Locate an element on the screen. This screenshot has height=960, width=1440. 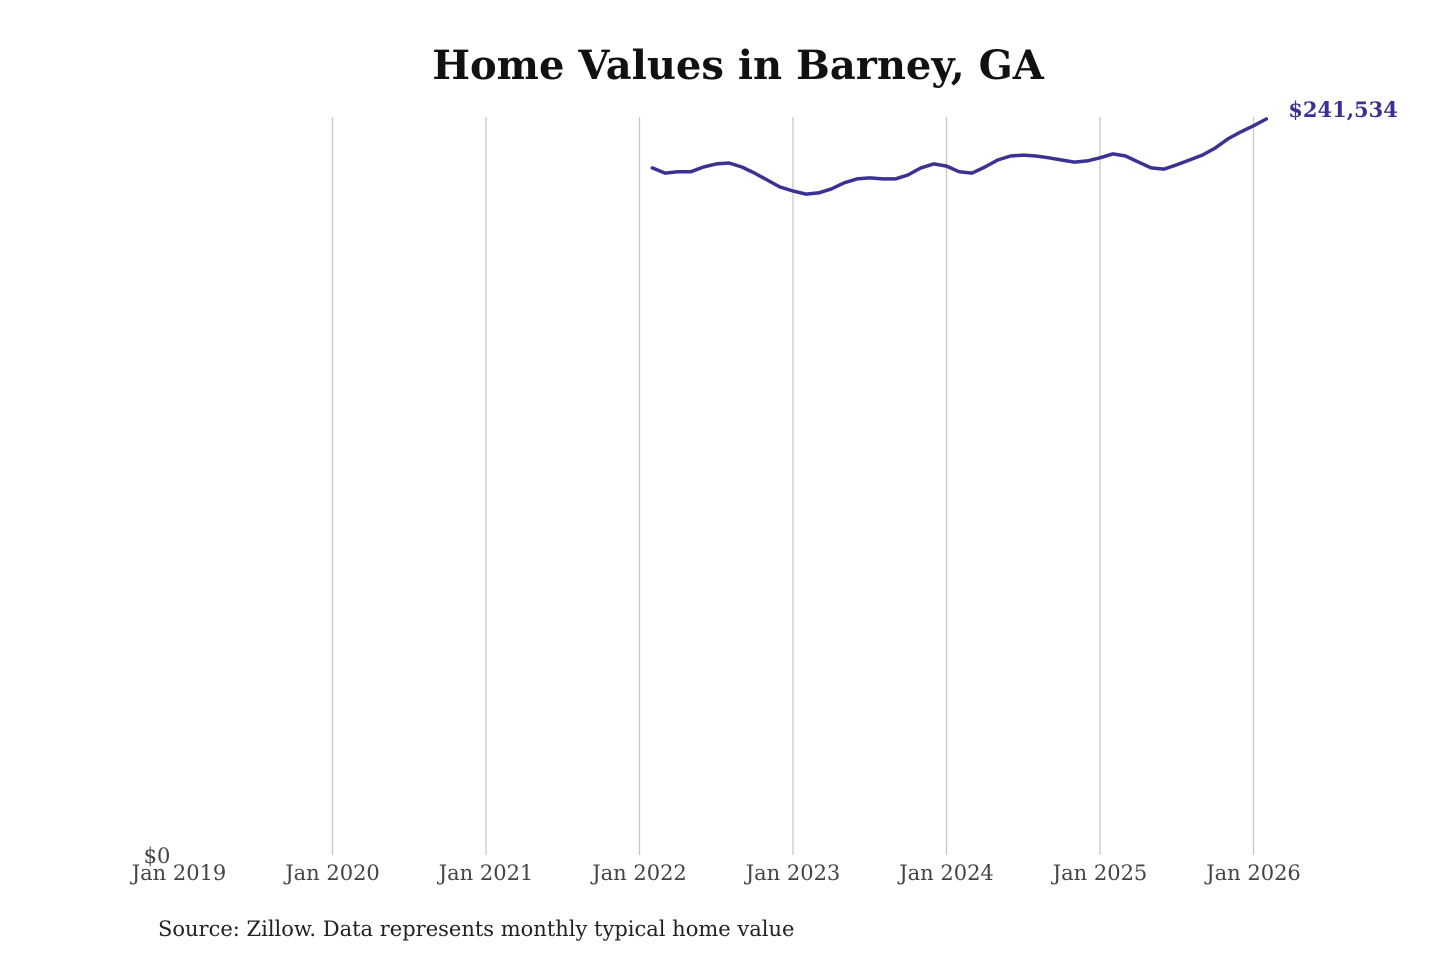
x-tick-label: Jan 2019 is located at coordinates (178, 873).